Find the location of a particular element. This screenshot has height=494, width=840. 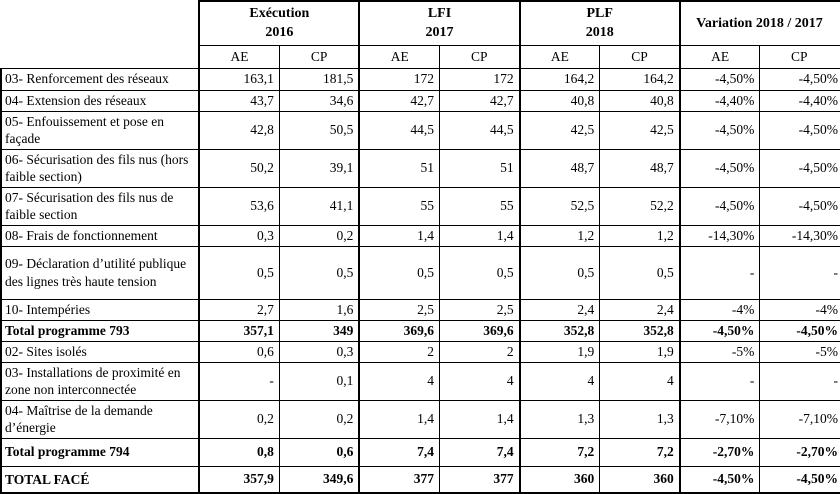

cell-exec-ae: 43,7 is located at coordinates (239, 100).